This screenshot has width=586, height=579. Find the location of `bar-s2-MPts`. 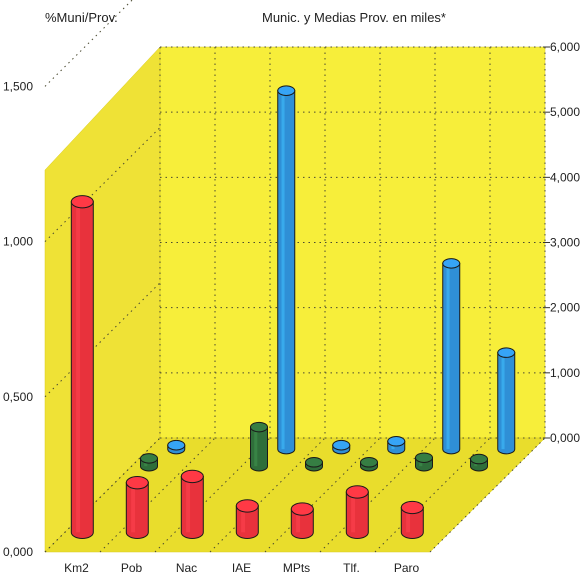

bar-s2-MPts is located at coordinates (396, 445).